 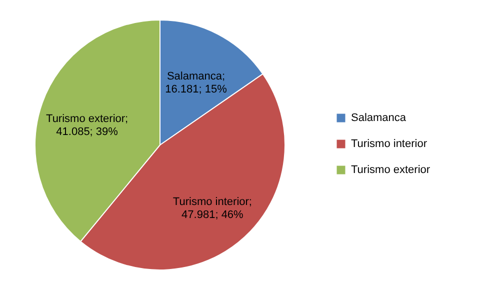 What do you see at coordinates (87, 125) in the screenshot?
I see `data-label: Turismo exterior; 41.085; 39%` at bounding box center [87, 125].